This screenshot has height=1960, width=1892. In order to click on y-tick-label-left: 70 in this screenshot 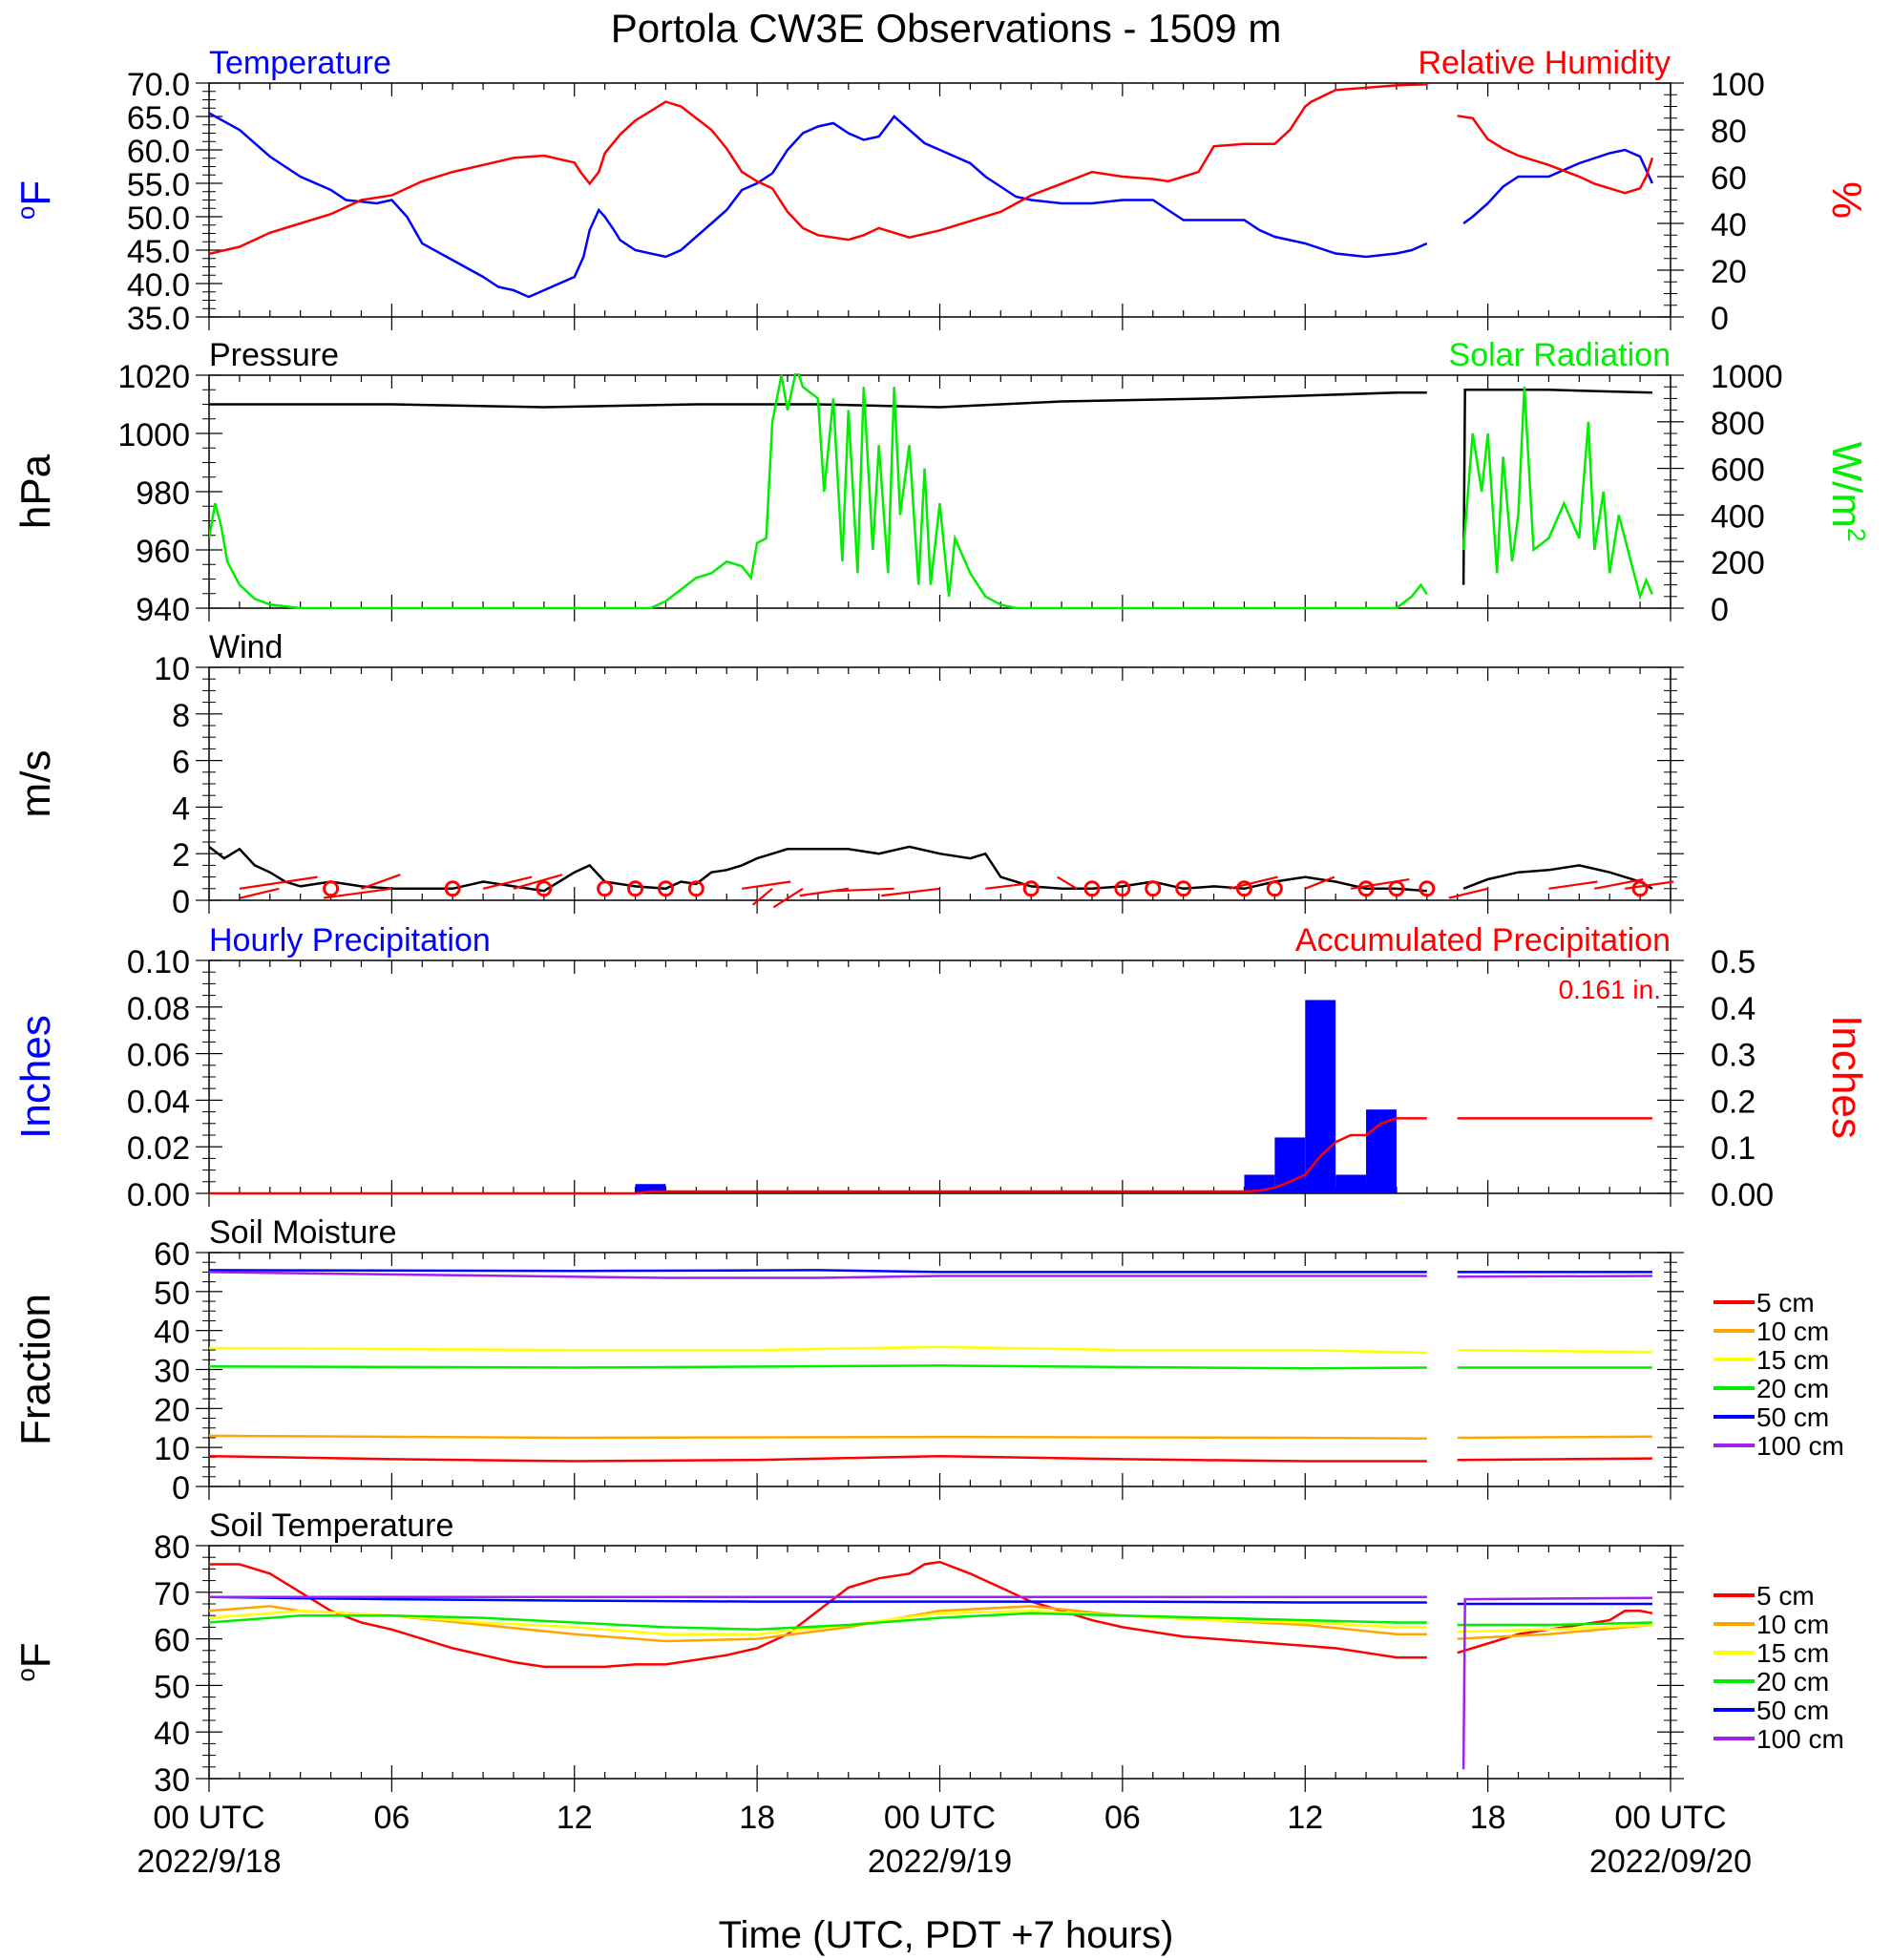, I will do `click(172, 1594)`.